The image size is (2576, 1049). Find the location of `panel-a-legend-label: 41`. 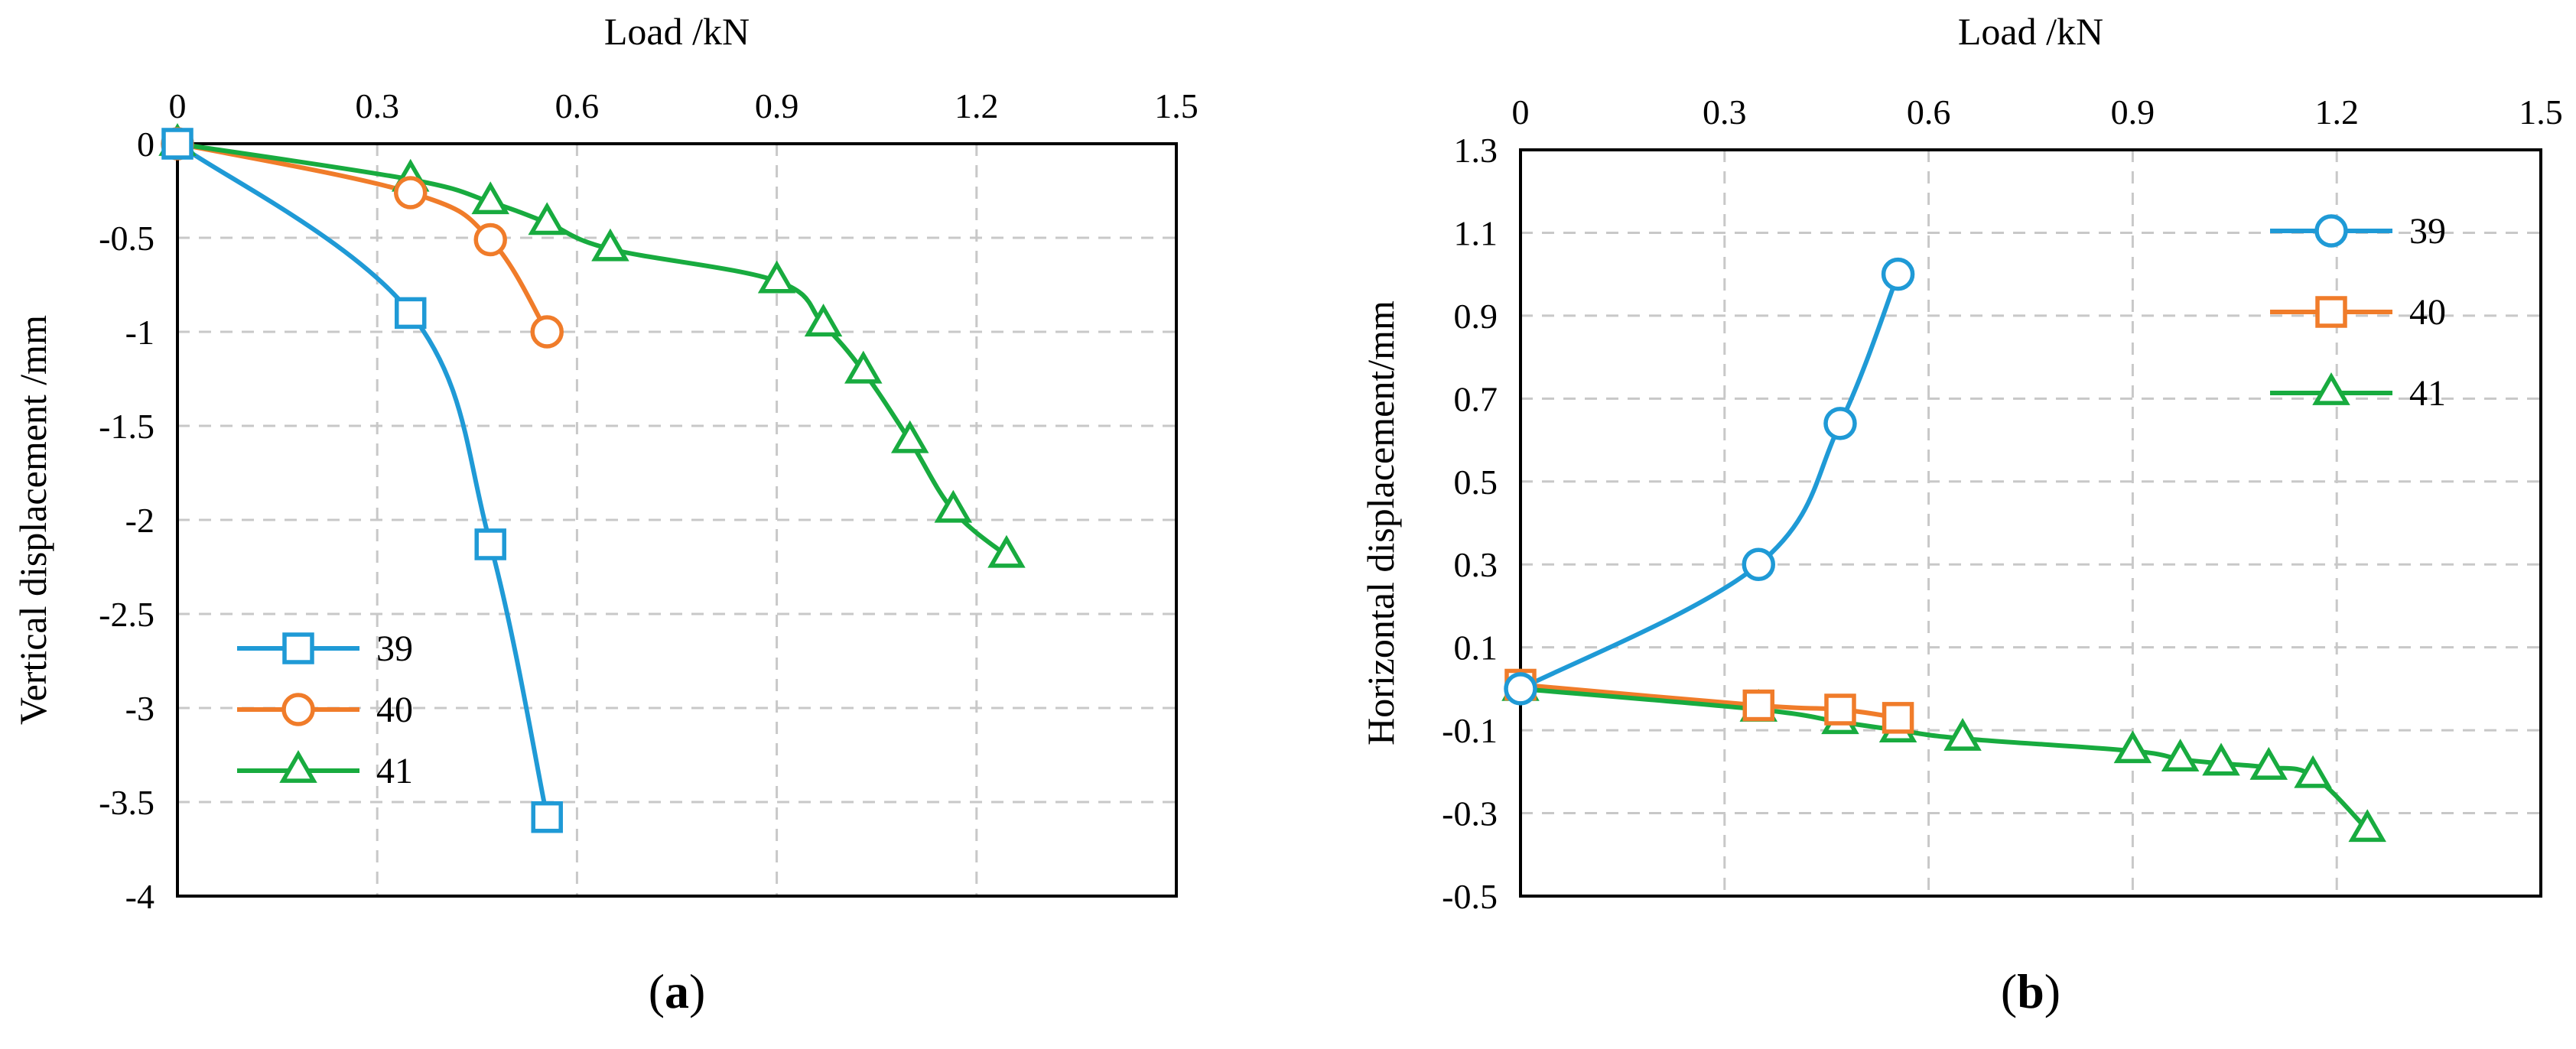

panel-a-legend-label: 41 is located at coordinates (394, 771).